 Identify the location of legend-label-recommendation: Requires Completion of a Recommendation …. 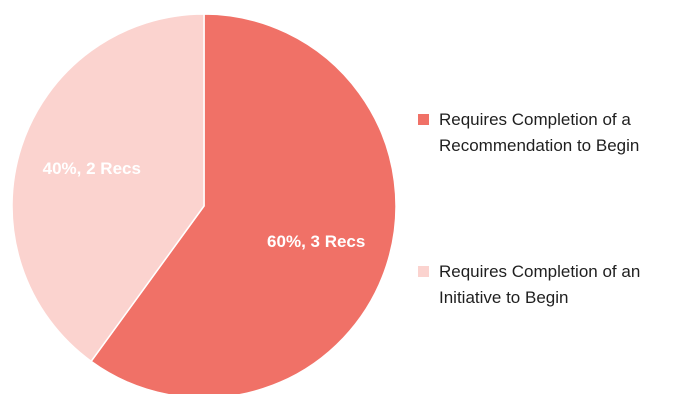
(539, 132).